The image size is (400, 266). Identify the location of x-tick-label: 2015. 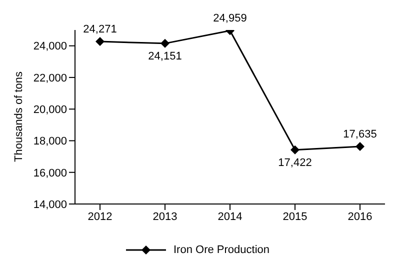
(295, 216).